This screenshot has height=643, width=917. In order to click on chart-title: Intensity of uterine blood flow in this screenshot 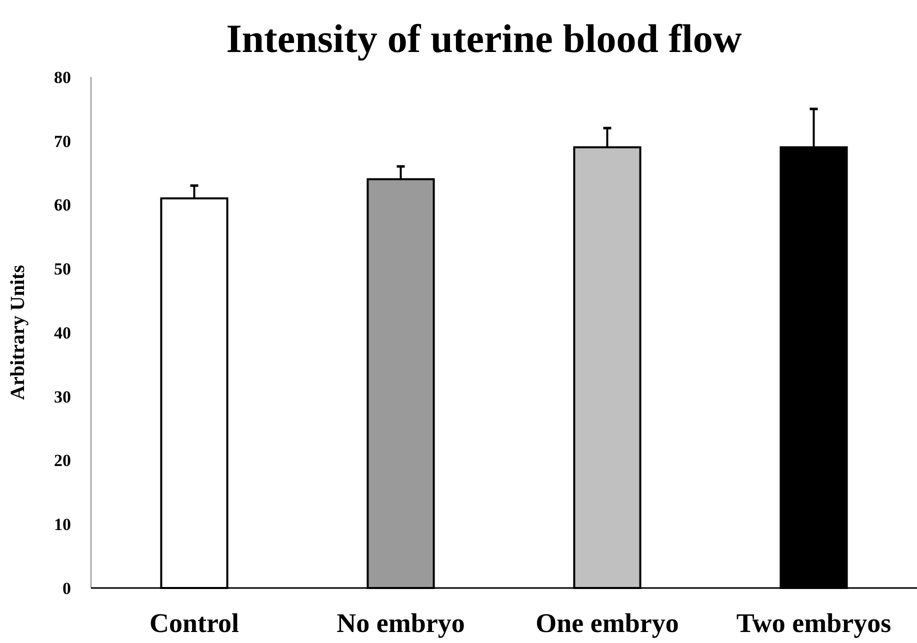, I will do `click(484, 38)`.